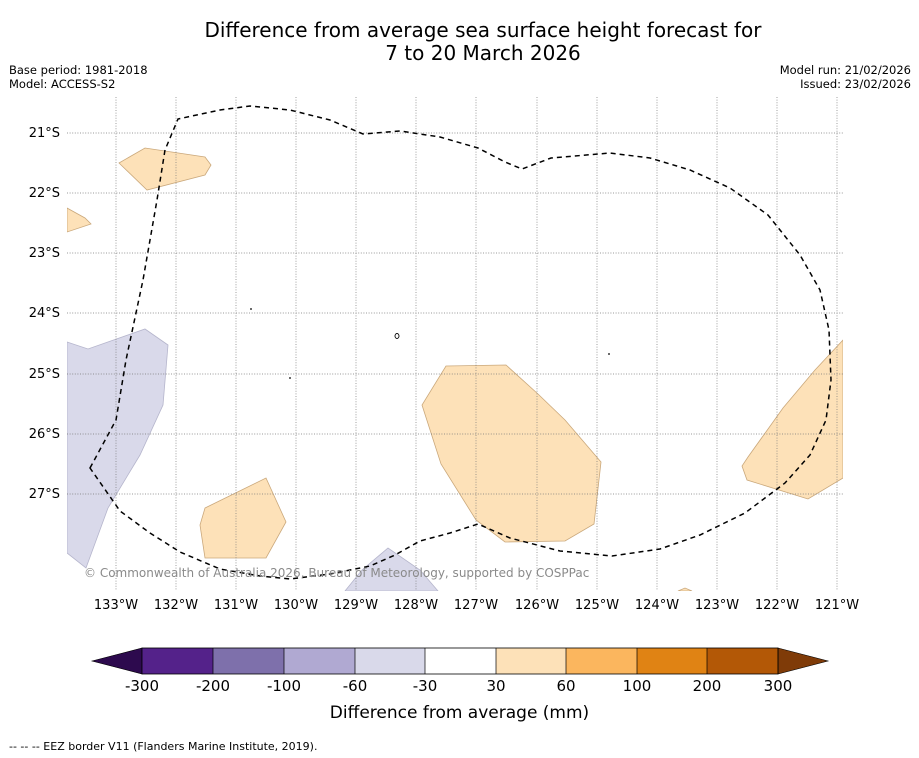 The width and height of the screenshot is (919, 758). I want to click on title-line-2: 7 to 20 March 2026, so click(483, 53).